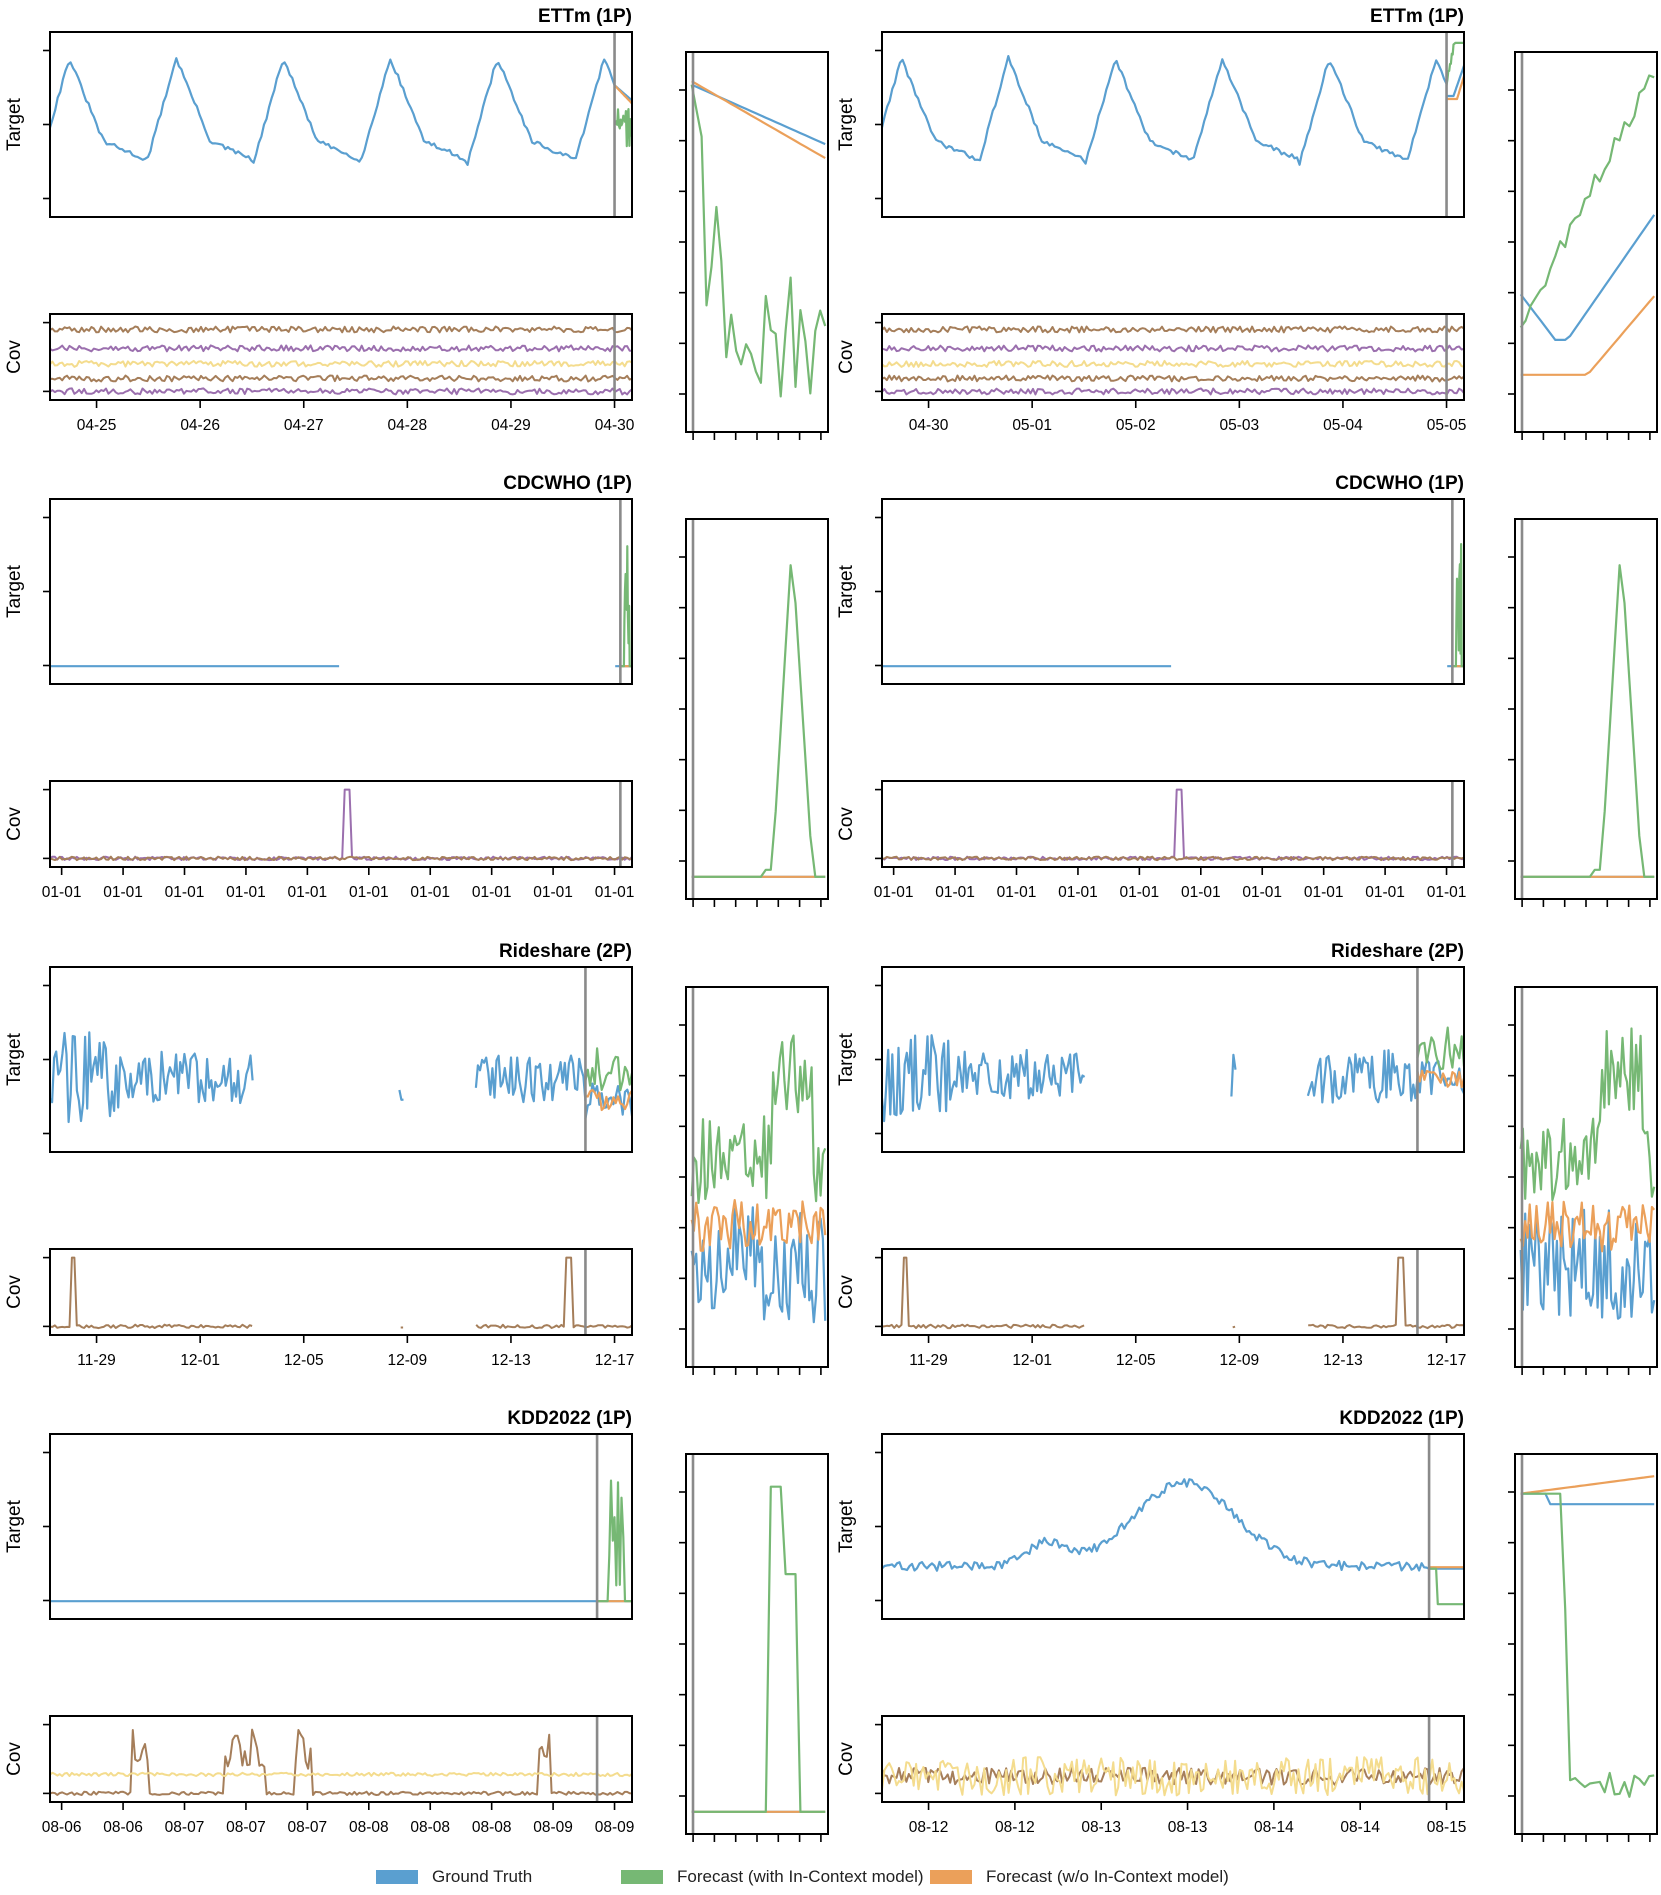 The width and height of the screenshot is (1661, 1895). I want to click on ground-truth-forecast-segment, so click(1455, 81).